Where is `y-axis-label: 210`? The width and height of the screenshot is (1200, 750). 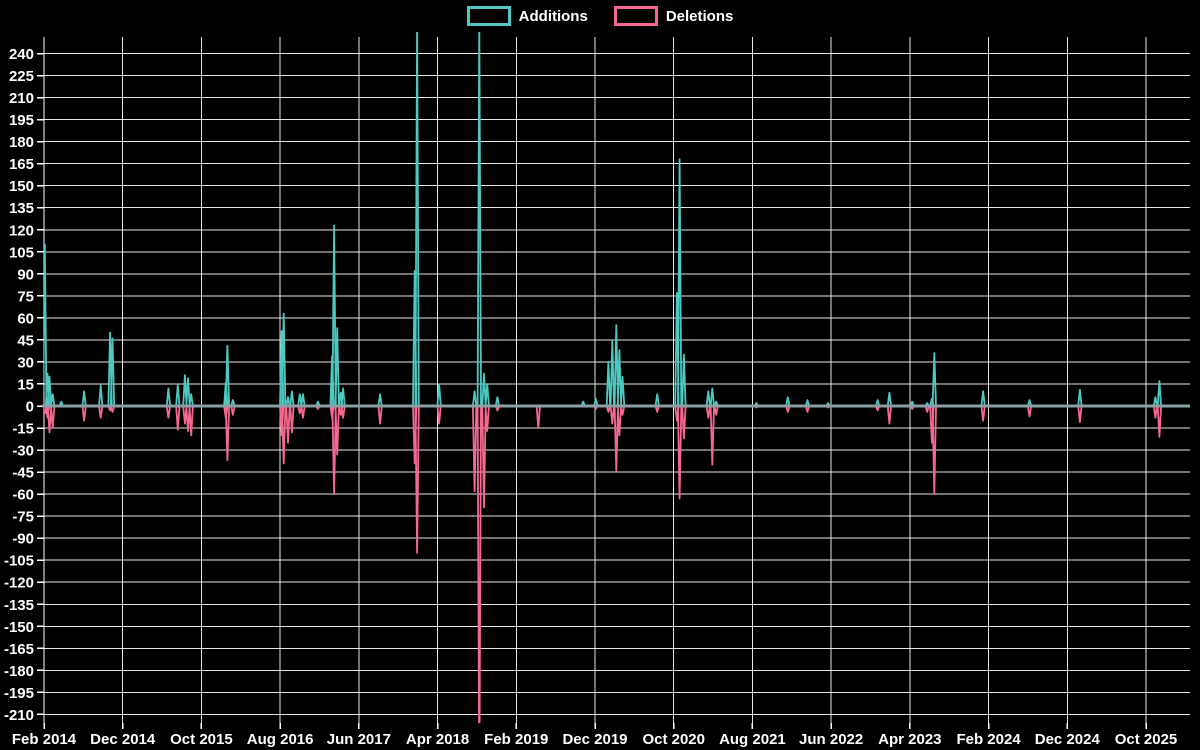
y-axis-label: 210 is located at coordinates (21, 98).